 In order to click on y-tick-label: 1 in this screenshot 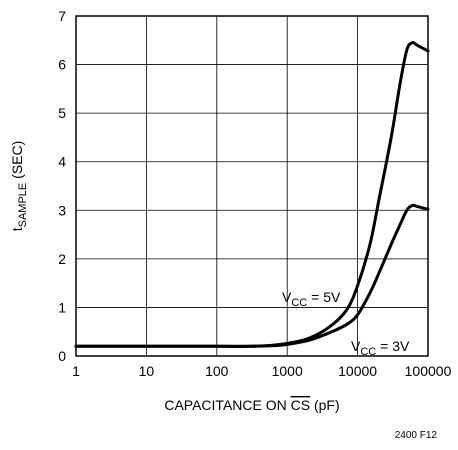, I will do `click(62, 307)`.